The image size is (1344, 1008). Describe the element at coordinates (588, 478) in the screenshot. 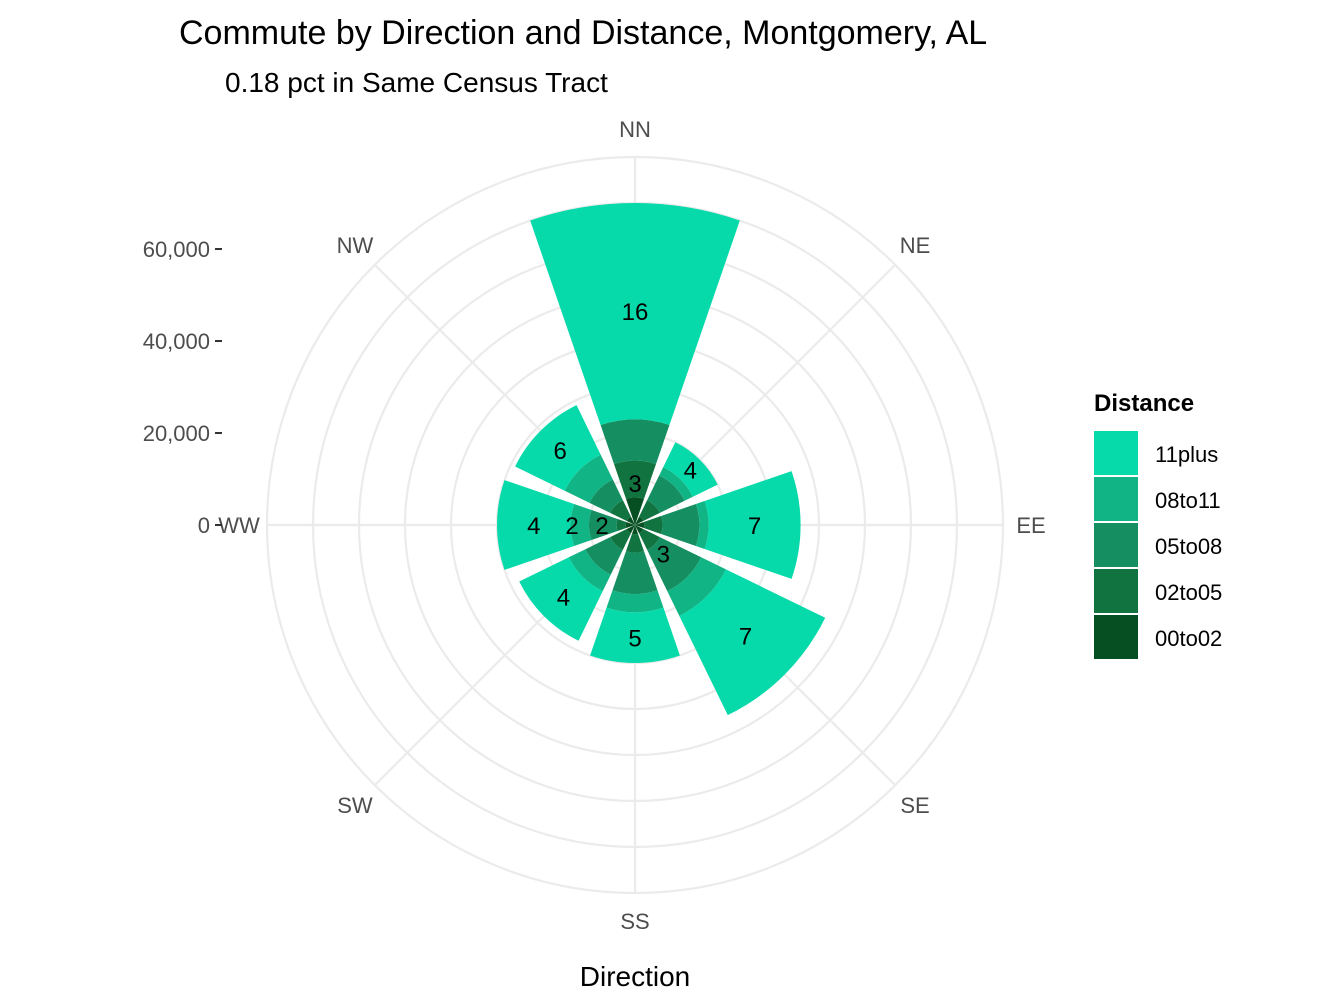

I see `bar-segment-nw-08to11` at that location.